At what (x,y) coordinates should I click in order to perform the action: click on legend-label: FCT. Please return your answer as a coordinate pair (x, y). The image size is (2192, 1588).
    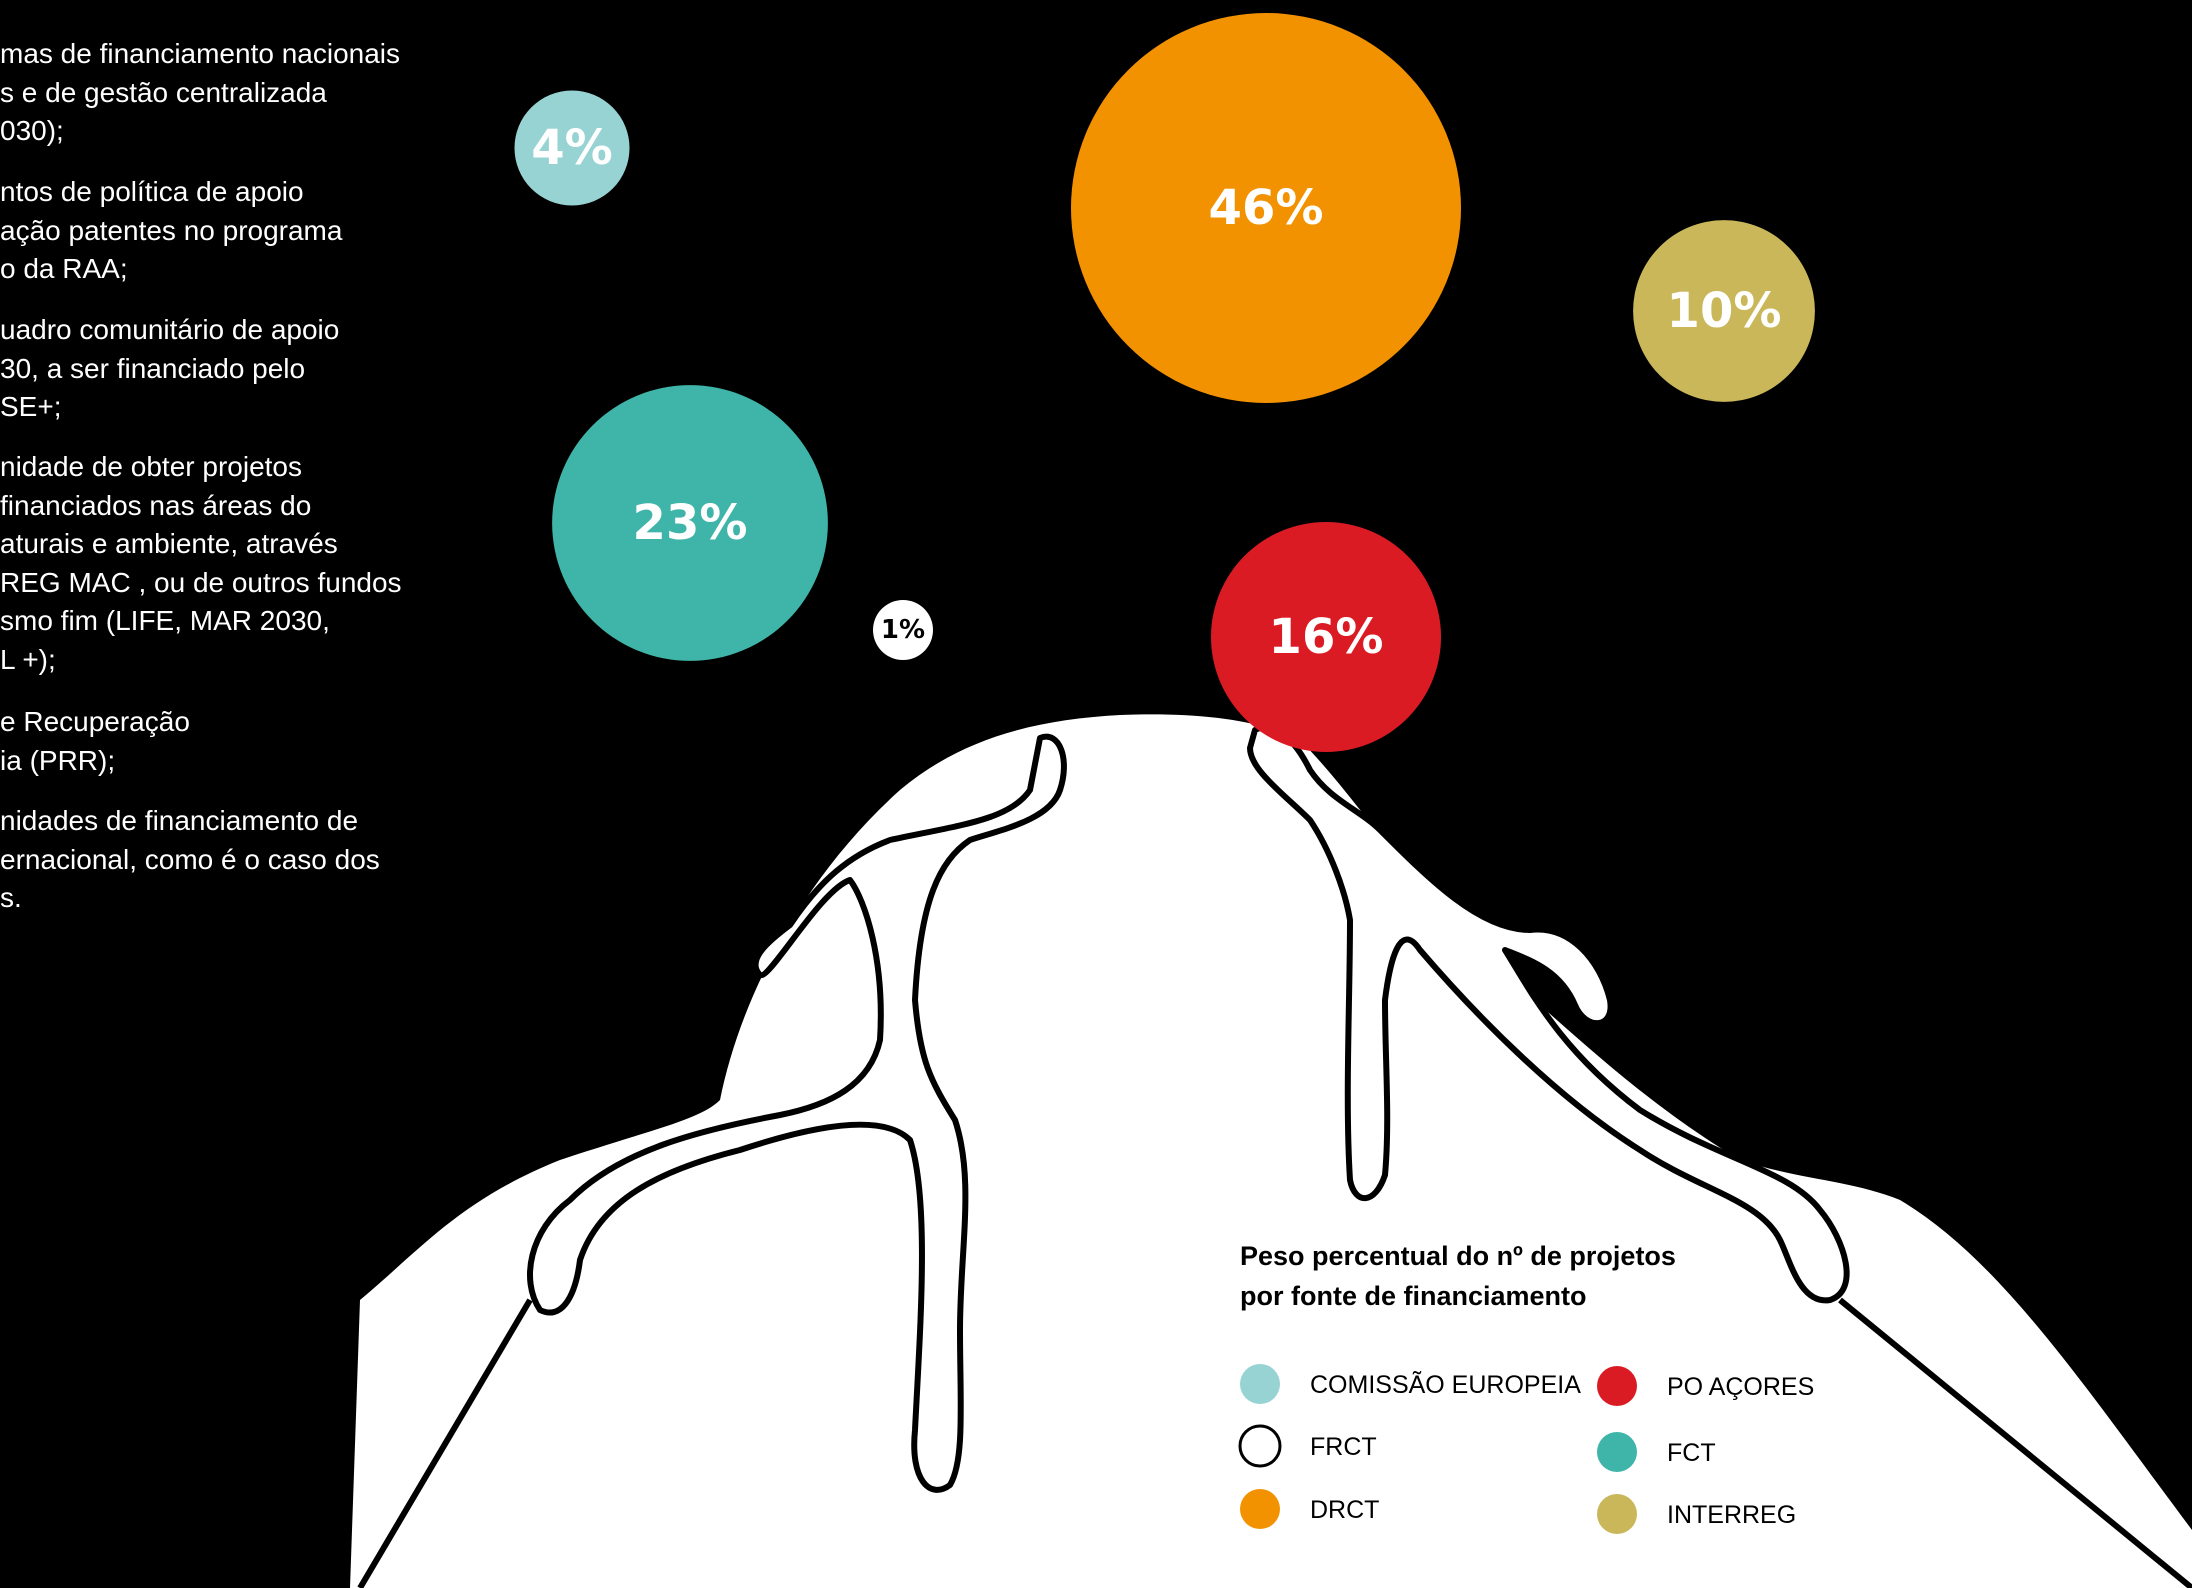
    Looking at the image, I should click on (1691, 1453).